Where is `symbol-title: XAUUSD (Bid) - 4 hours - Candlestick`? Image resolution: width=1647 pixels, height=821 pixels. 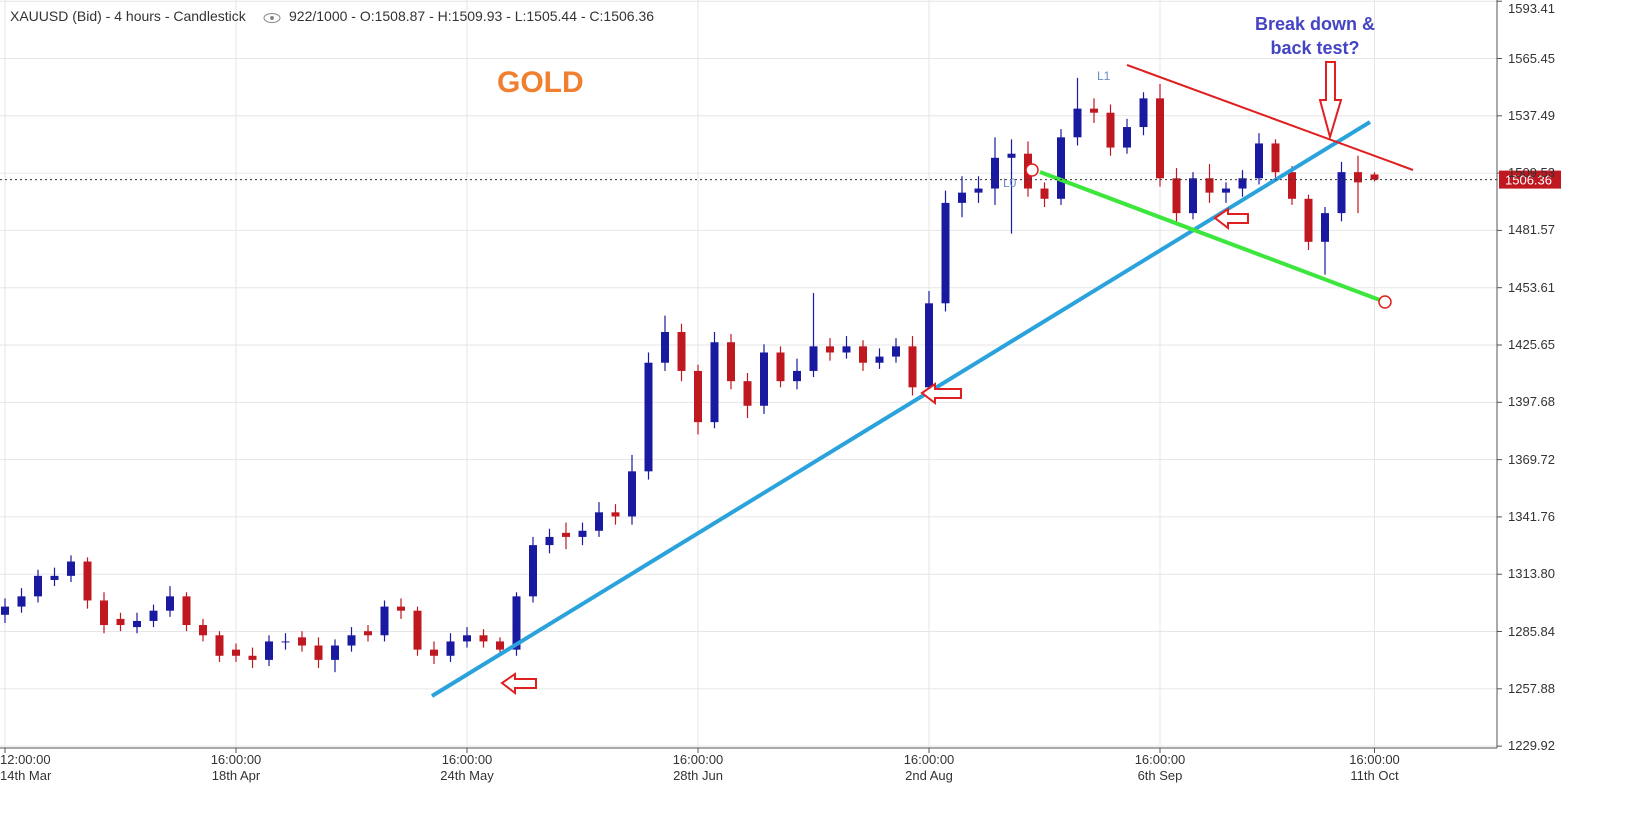 symbol-title: XAUUSD (Bid) - 4 hours - Candlestick is located at coordinates (128, 16).